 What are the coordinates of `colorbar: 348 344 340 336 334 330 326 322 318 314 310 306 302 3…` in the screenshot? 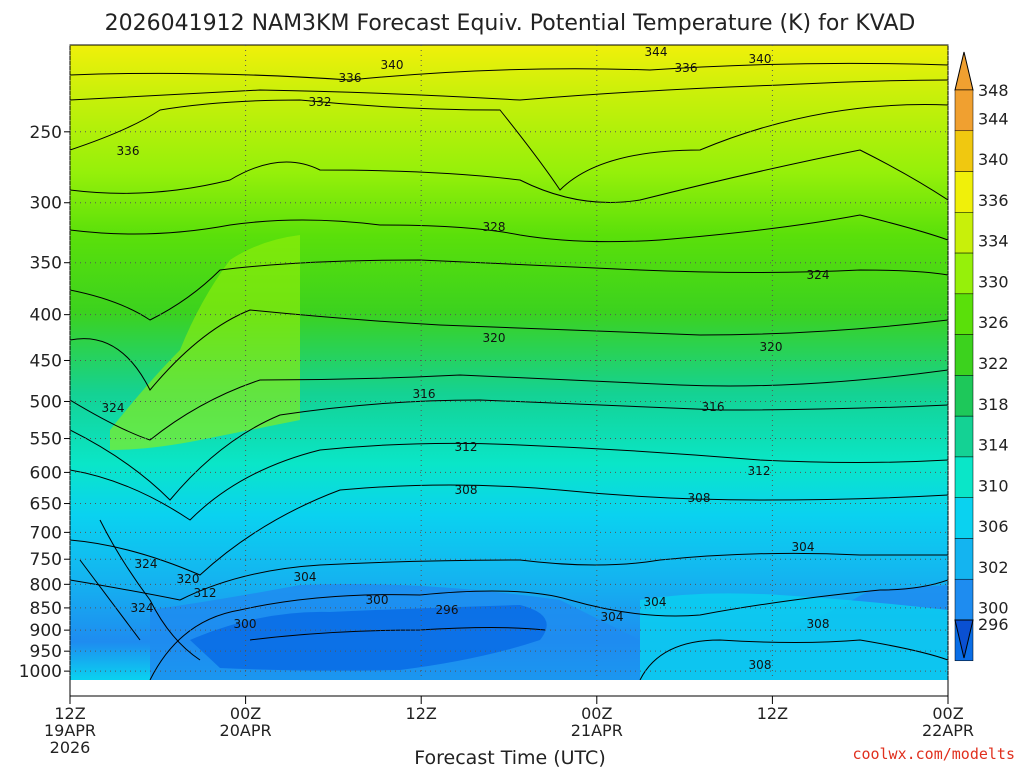 It's located at (981, 356).